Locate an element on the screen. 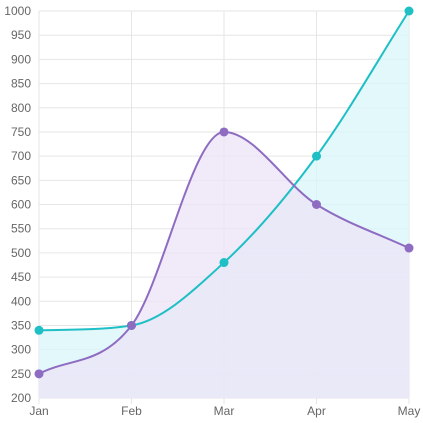 Image resolution: width=423 pixels, height=423 pixels. series-2-point-jan is located at coordinates (39, 374).